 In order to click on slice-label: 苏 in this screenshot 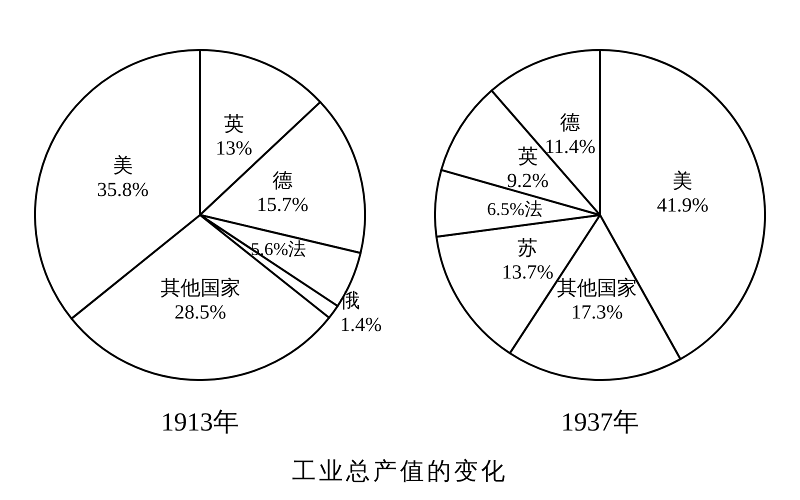, I will do `click(528, 249)`.